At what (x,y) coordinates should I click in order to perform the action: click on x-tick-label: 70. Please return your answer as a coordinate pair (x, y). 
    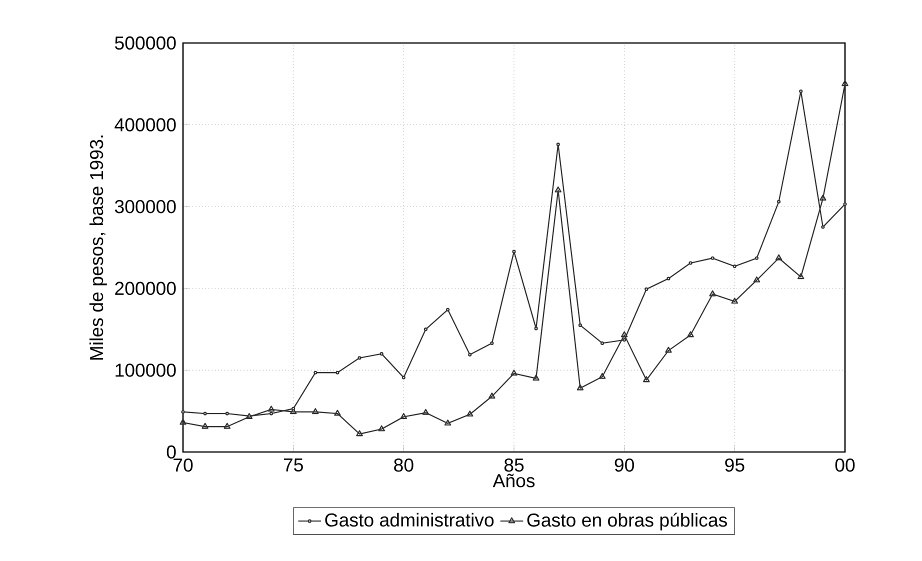
    Looking at the image, I should click on (183, 465).